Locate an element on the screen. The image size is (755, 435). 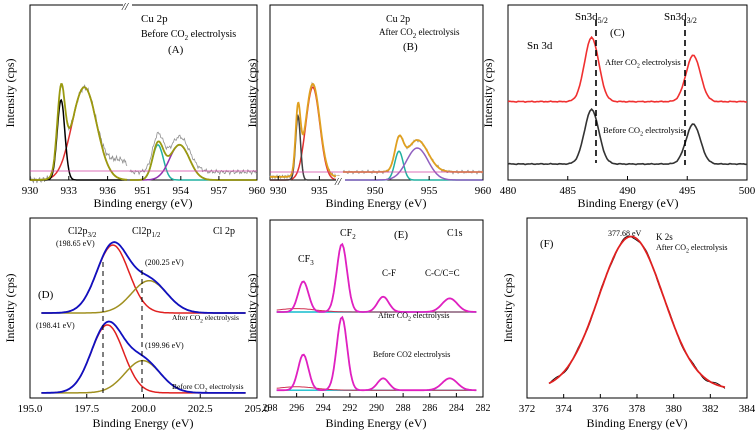
panel-a-tick-label: 957 is located at coordinates (219, 191).